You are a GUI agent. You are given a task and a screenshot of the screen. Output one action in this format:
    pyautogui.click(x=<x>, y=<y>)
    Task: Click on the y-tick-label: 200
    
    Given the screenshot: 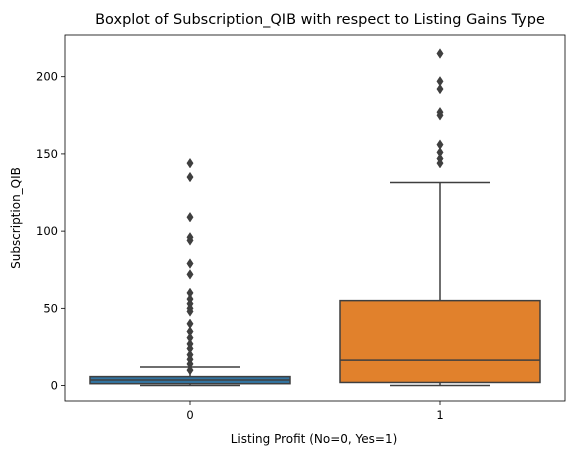 What is the action you would take?
    pyautogui.click(x=47, y=77)
    